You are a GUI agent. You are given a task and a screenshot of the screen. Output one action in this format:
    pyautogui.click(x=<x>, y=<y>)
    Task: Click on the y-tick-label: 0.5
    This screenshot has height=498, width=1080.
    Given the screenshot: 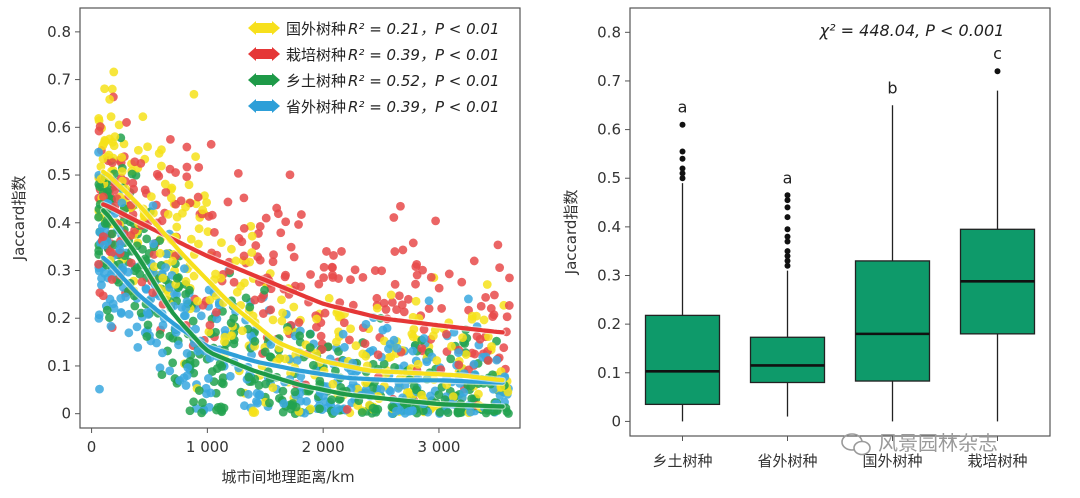 What is the action you would take?
    pyautogui.click(x=609, y=178)
    